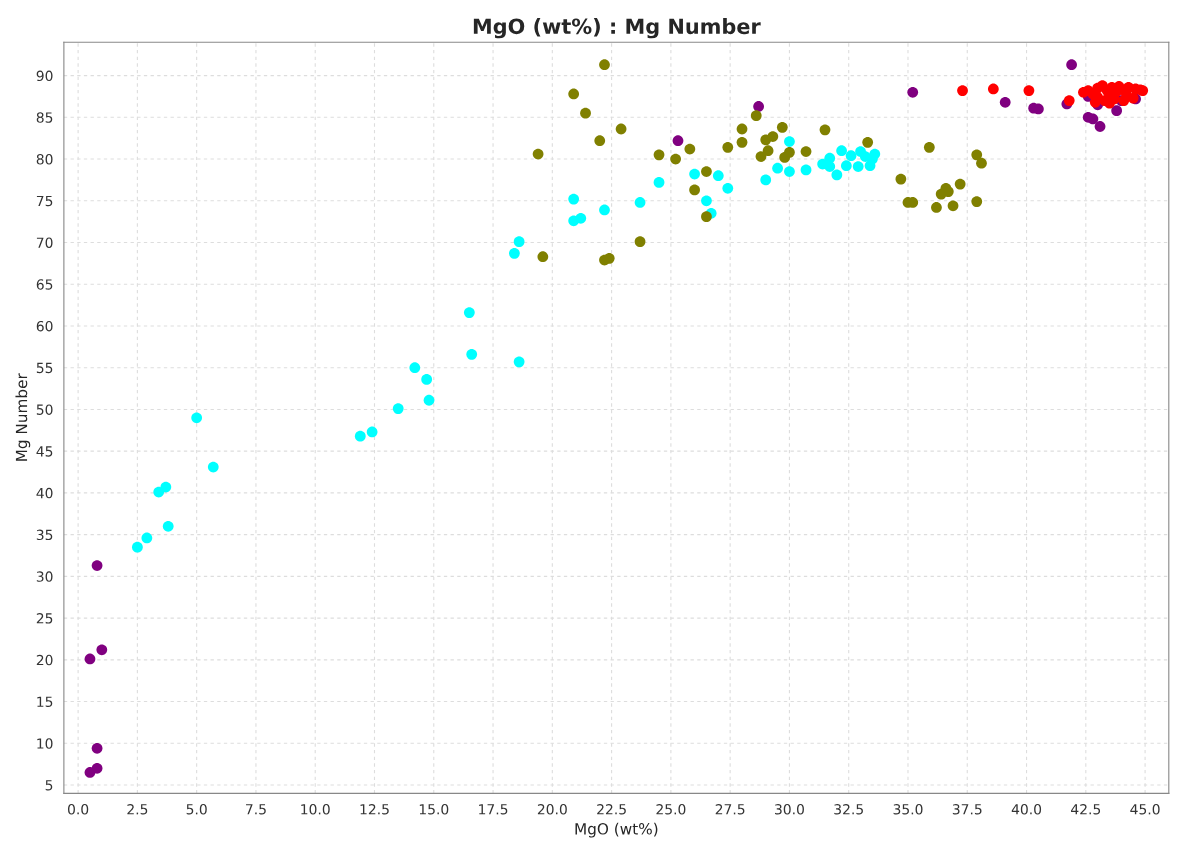 The image size is (1183, 844). I want to click on y-tick-label: 15, so click(45, 702).